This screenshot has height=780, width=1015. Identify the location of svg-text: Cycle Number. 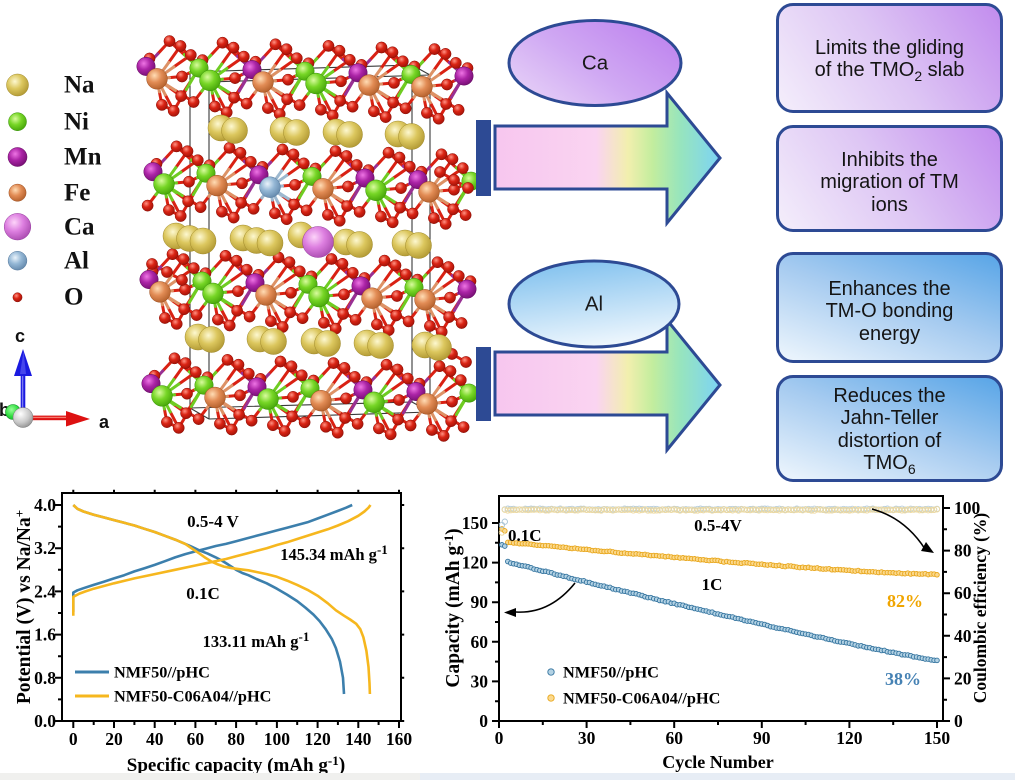
(717, 762).